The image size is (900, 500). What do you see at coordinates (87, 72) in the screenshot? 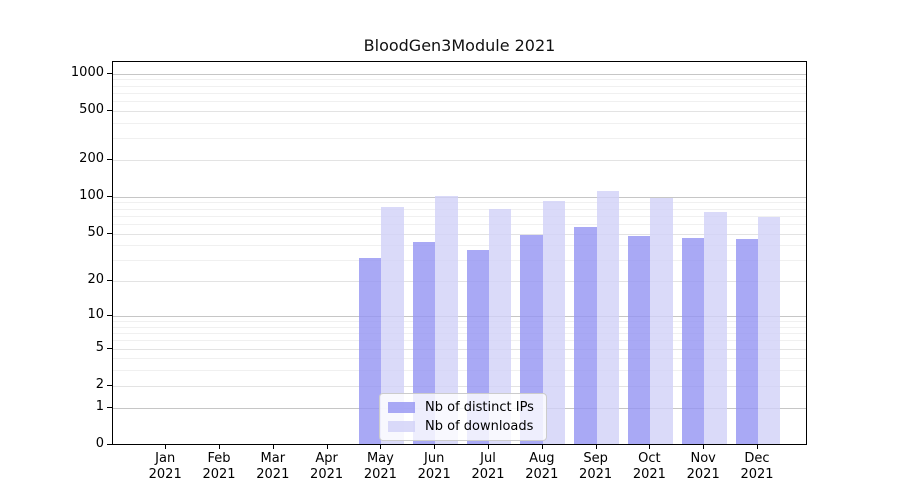
I see `y-tick-label-1000: 1000` at bounding box center [87, 72].